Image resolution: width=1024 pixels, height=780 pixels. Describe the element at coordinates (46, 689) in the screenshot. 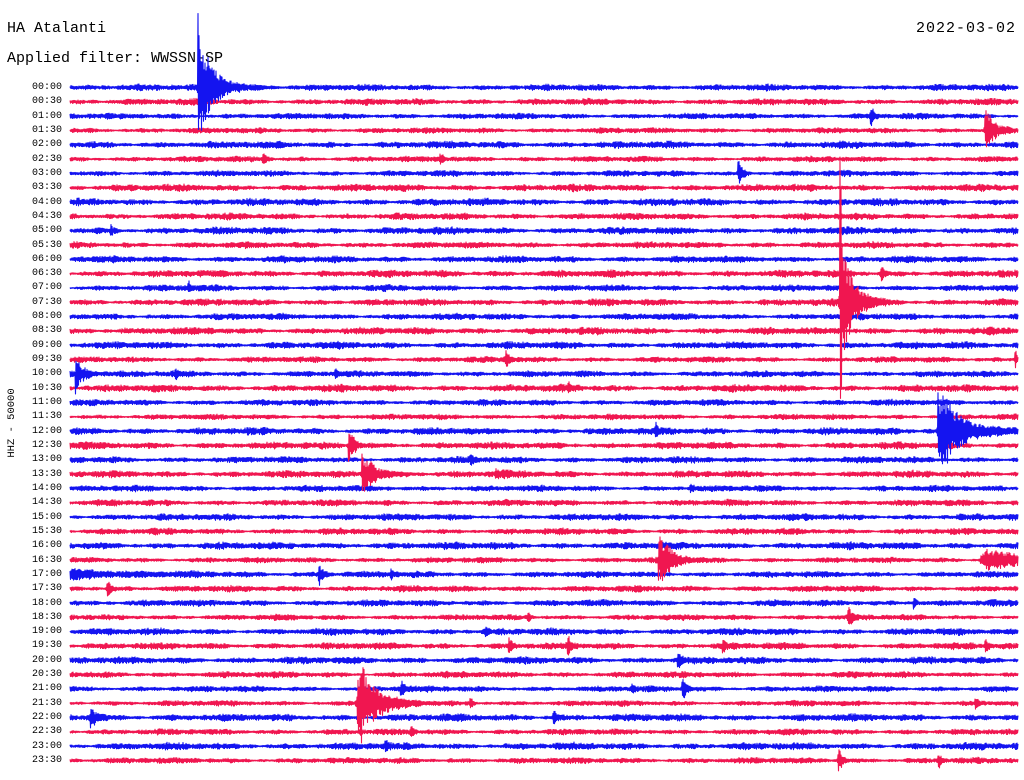

I see `row-label-21-00: 21:00` at that location.